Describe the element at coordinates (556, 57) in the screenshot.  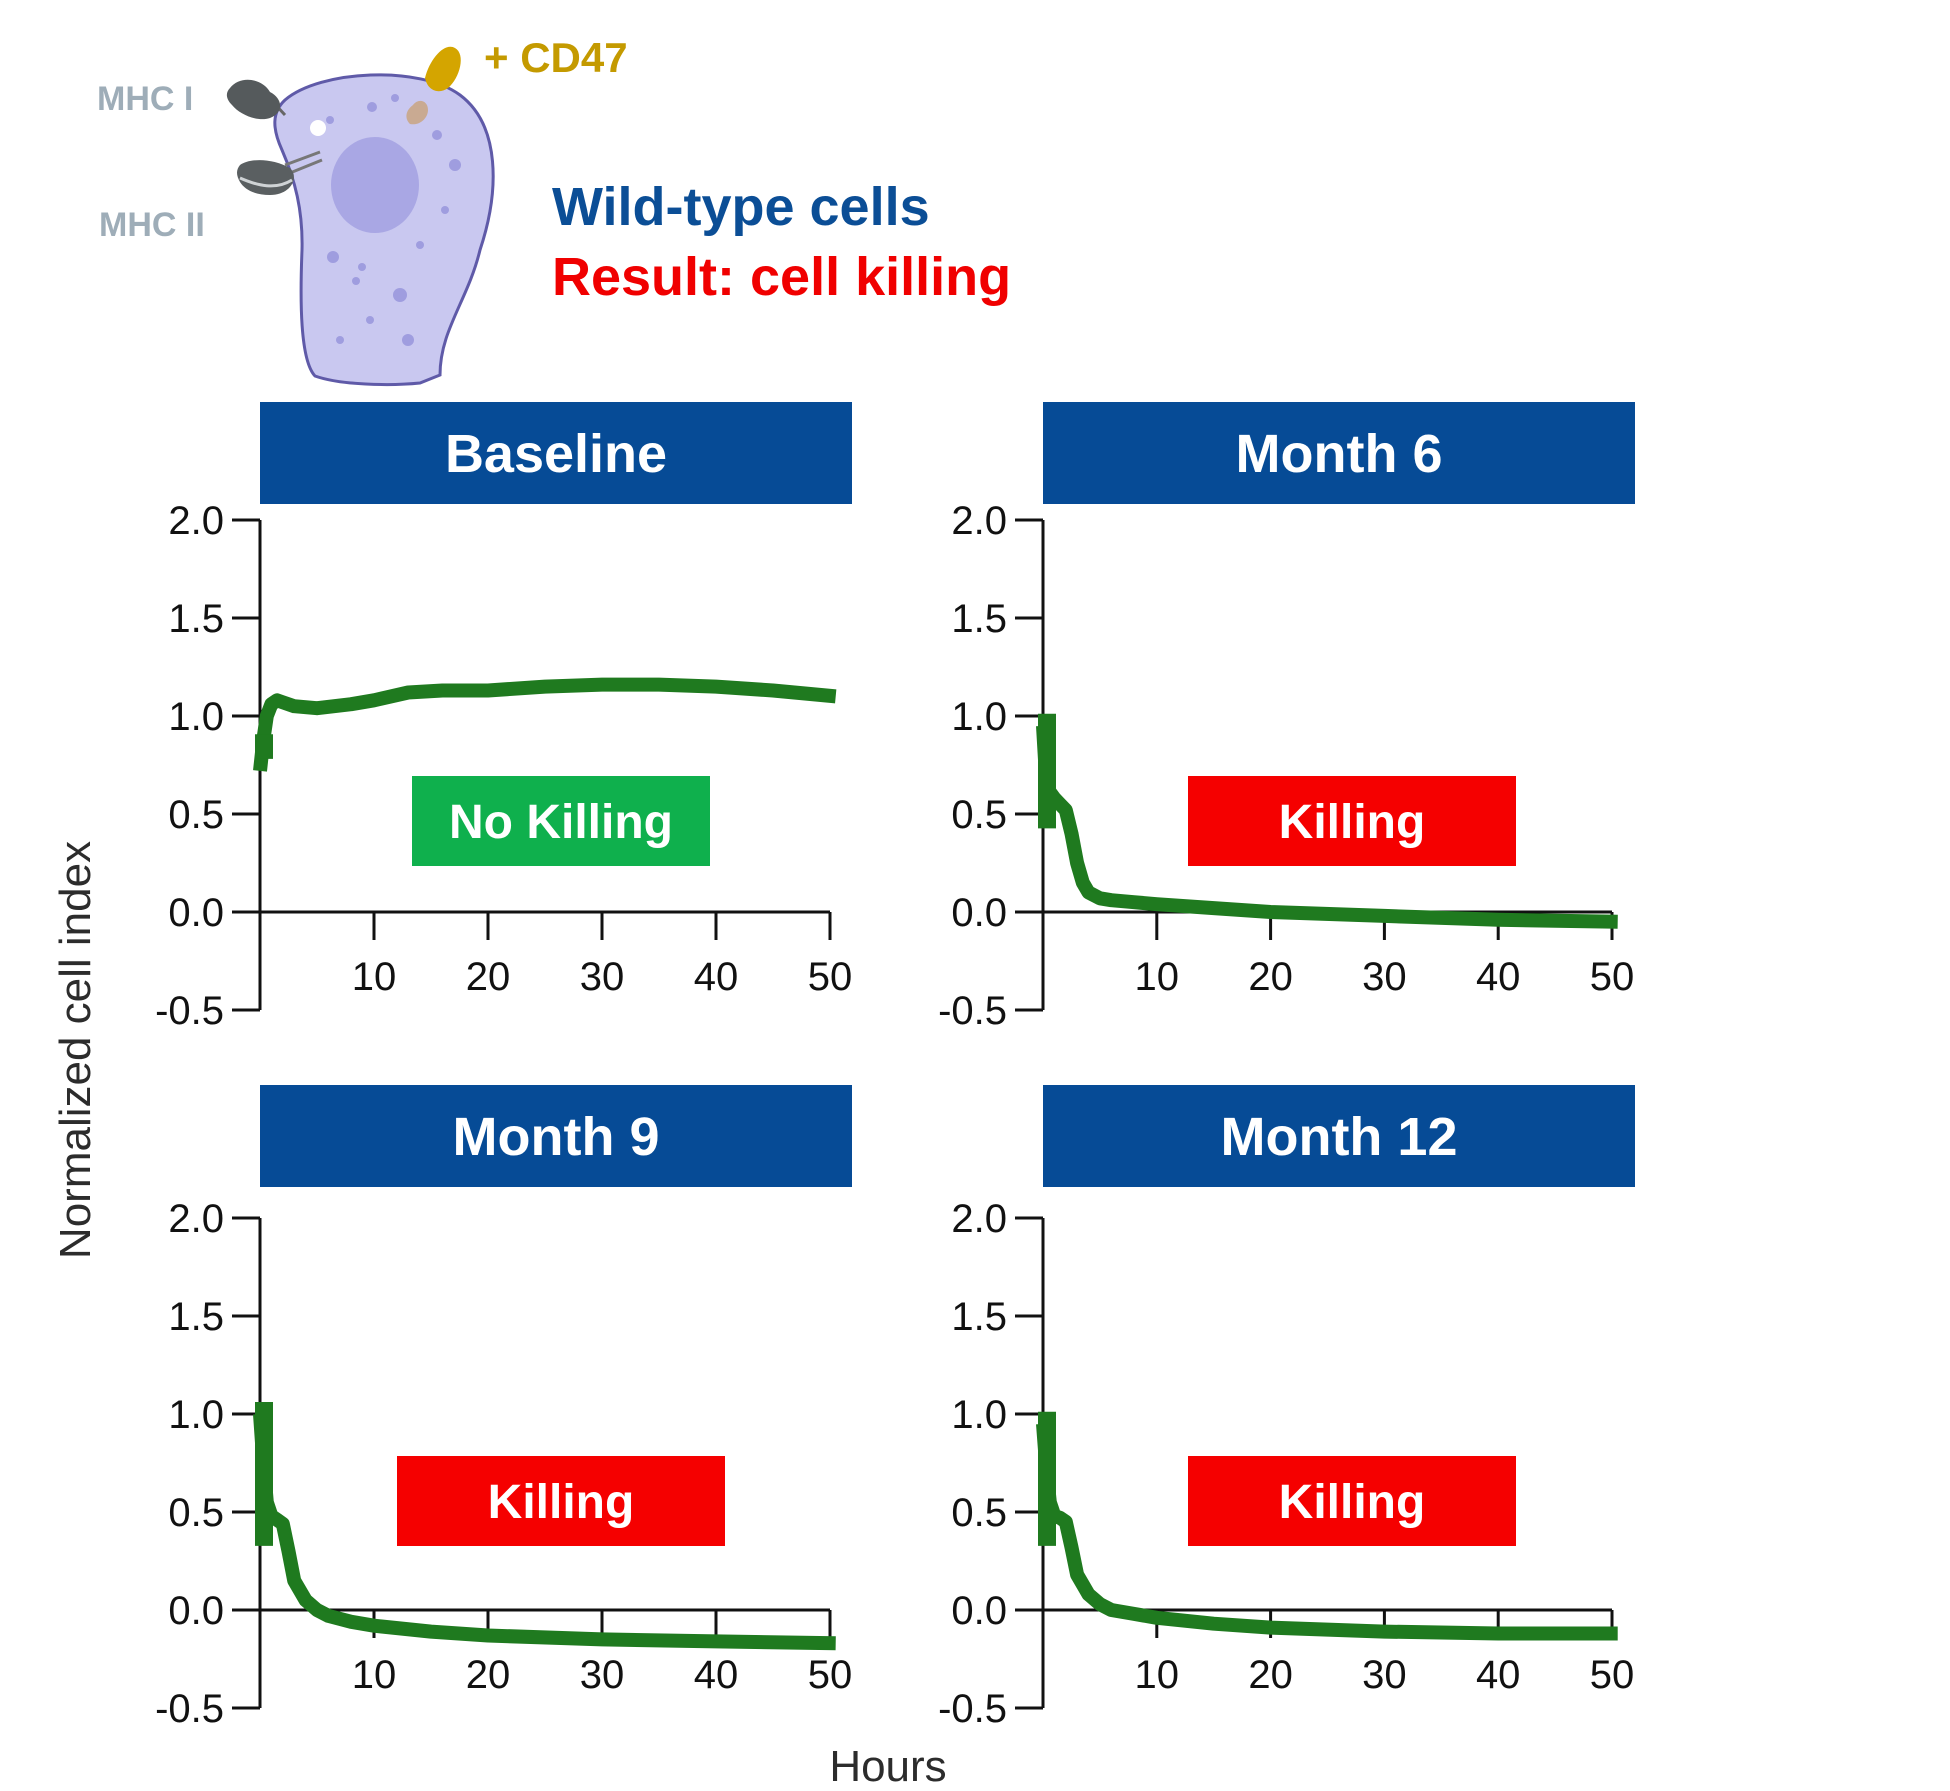
I see `cd47-label: + CD47` at that location.